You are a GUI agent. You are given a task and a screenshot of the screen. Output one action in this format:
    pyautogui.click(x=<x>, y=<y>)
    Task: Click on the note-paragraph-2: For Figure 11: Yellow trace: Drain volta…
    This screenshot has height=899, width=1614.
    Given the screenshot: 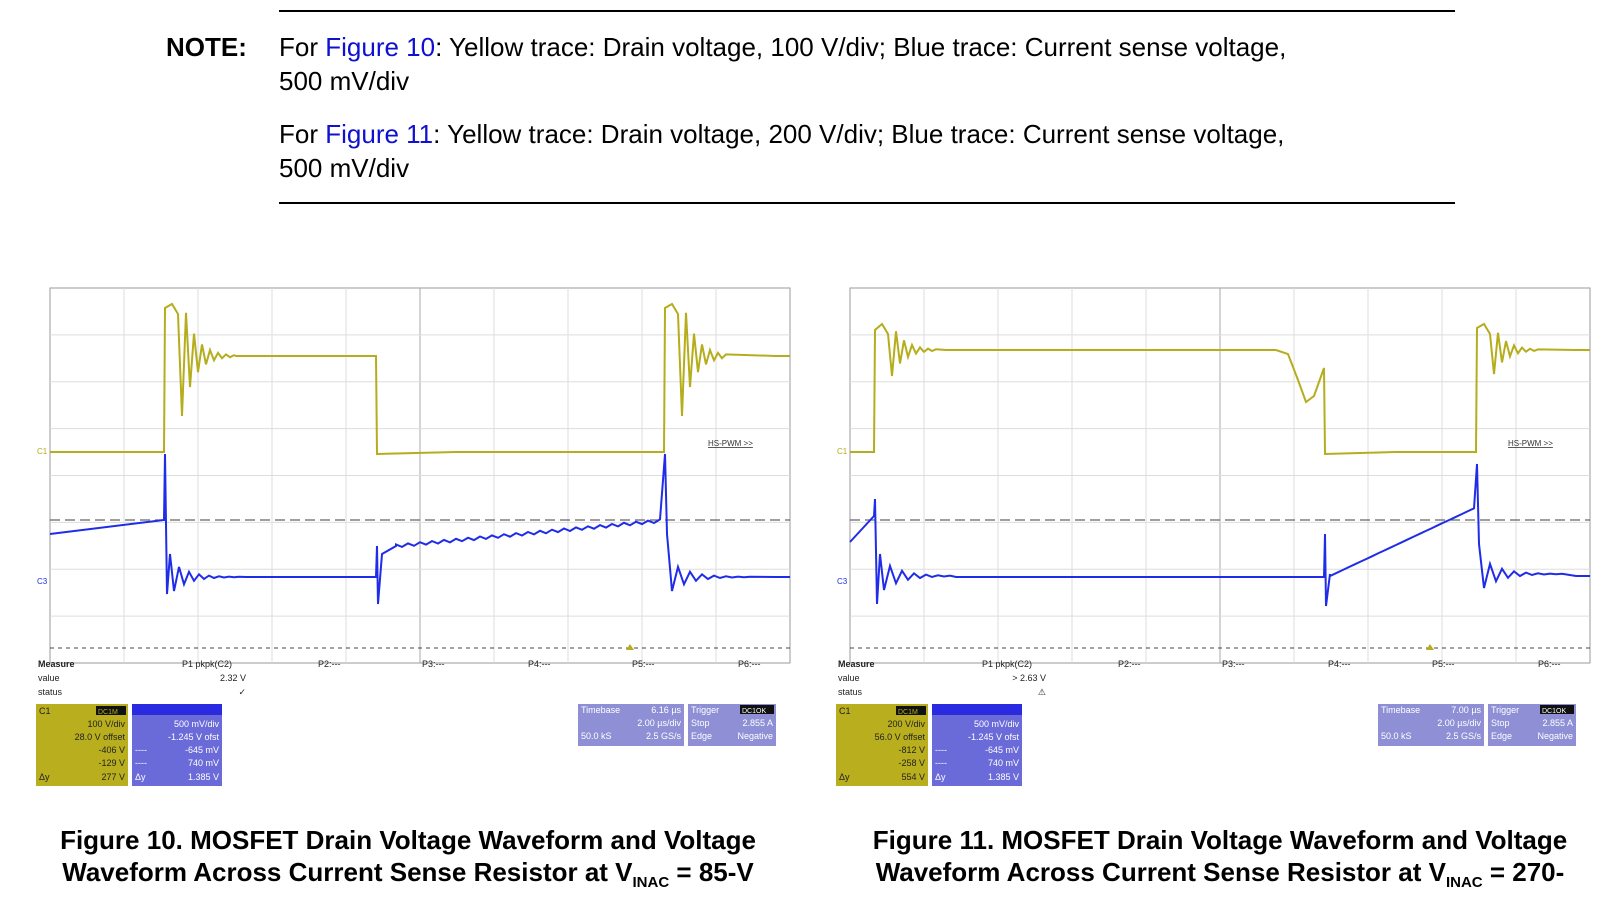 What is the action you would take?
    pyautogui.click(x=864, y=151)
    